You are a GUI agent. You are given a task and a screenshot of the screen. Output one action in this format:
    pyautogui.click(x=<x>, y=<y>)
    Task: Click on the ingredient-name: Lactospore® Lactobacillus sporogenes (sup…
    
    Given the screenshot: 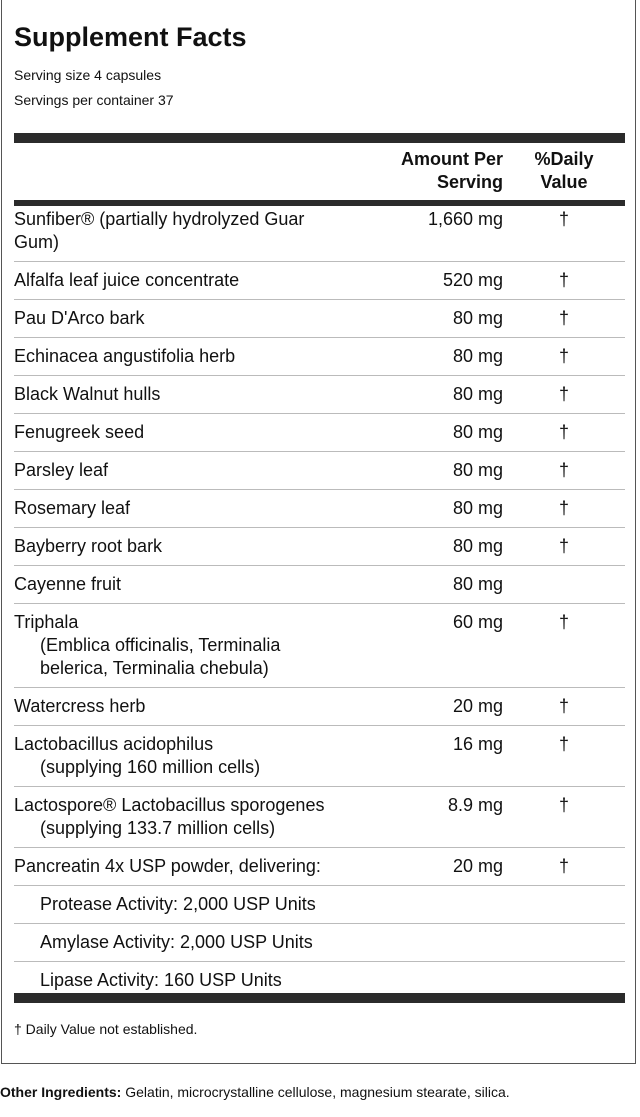 What is the action you would take?
    pyautogui.click(x=178, y=817)
    